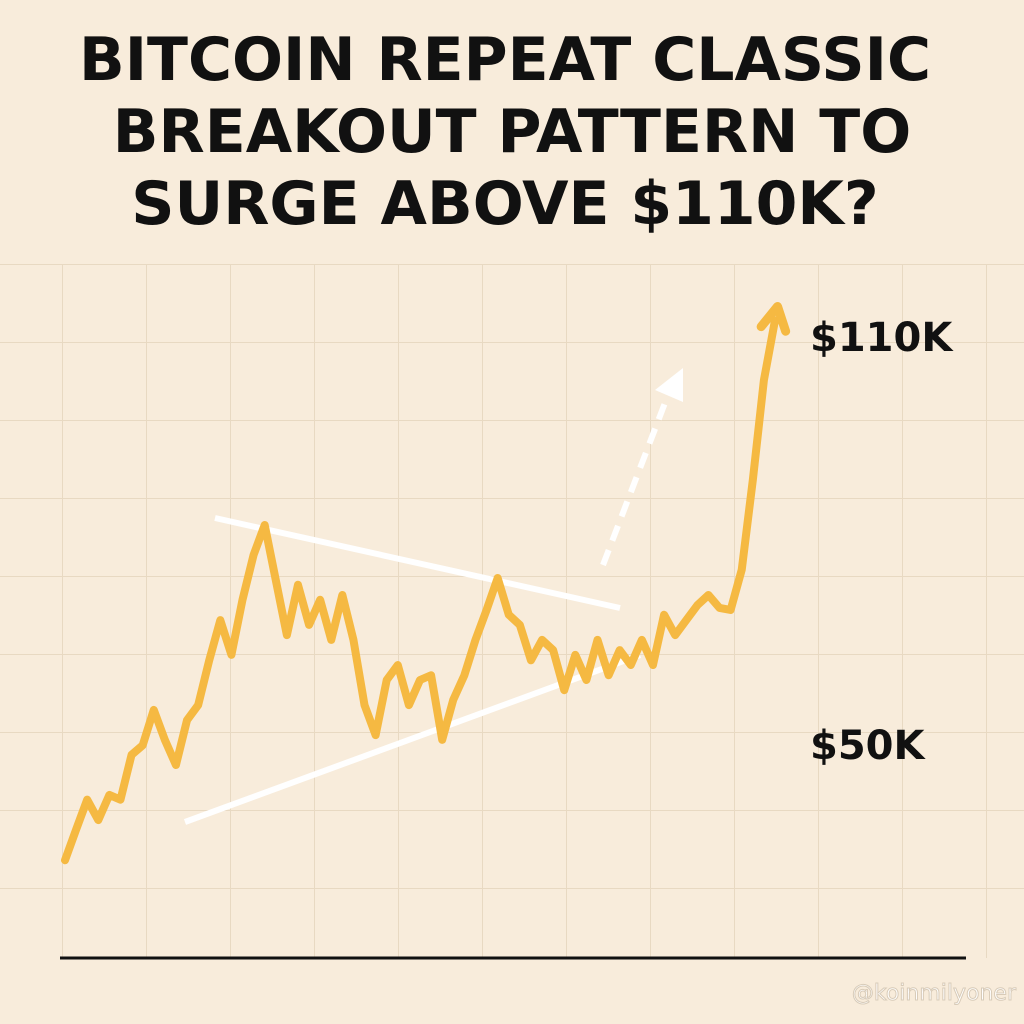 The image size is (1024, 1024). I want to click on projection-arrow, so click(635, 480).